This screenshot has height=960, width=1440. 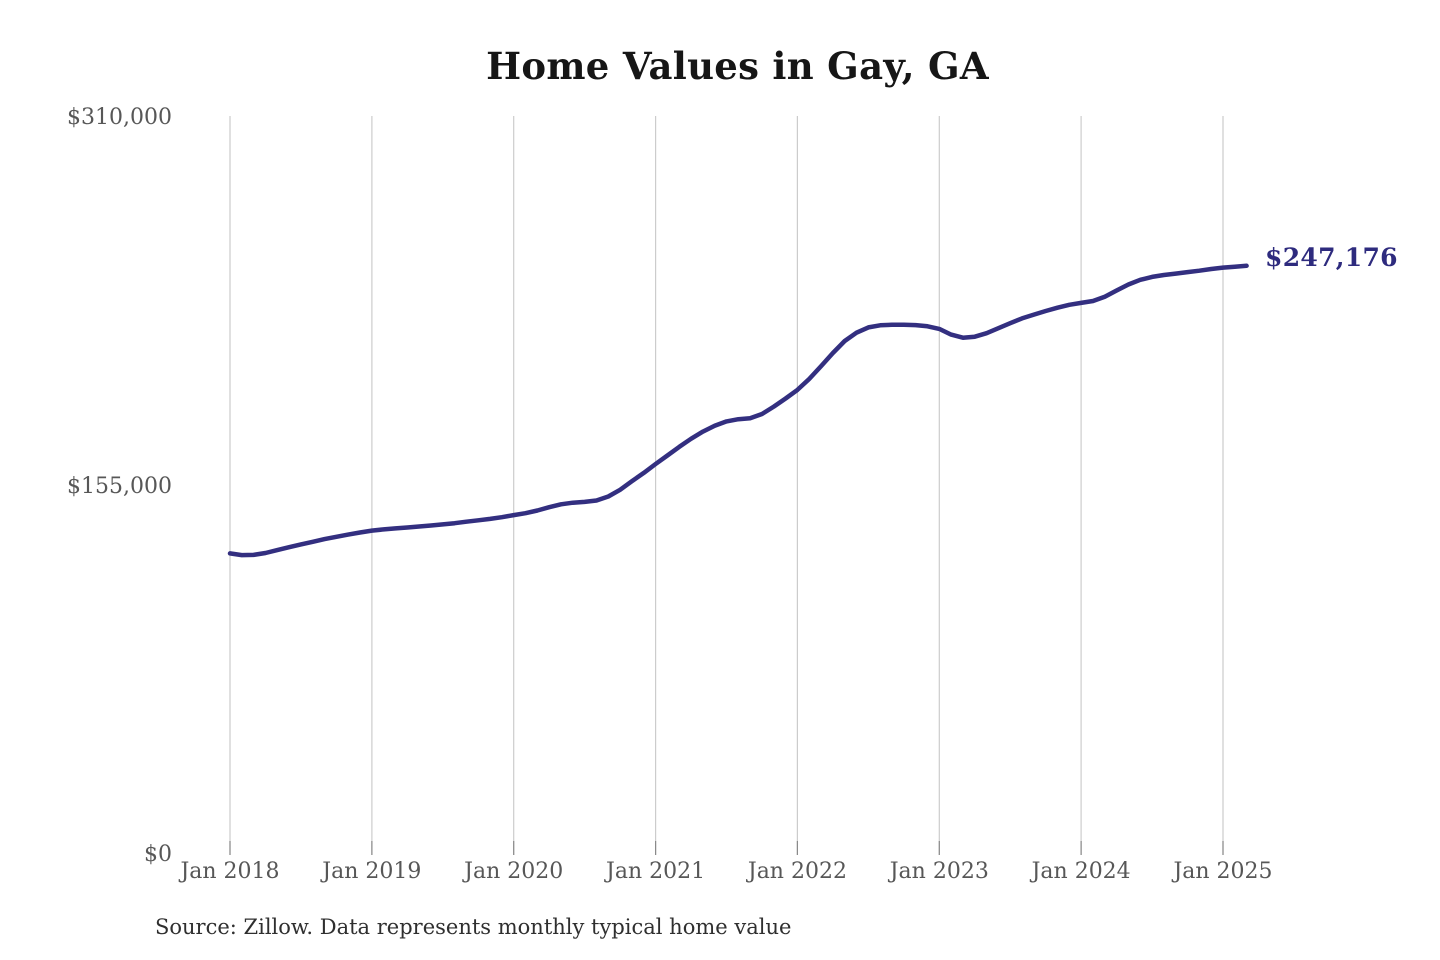 I want to click on y-axis-label-310000: $310,000, so click(x=119, y=117).